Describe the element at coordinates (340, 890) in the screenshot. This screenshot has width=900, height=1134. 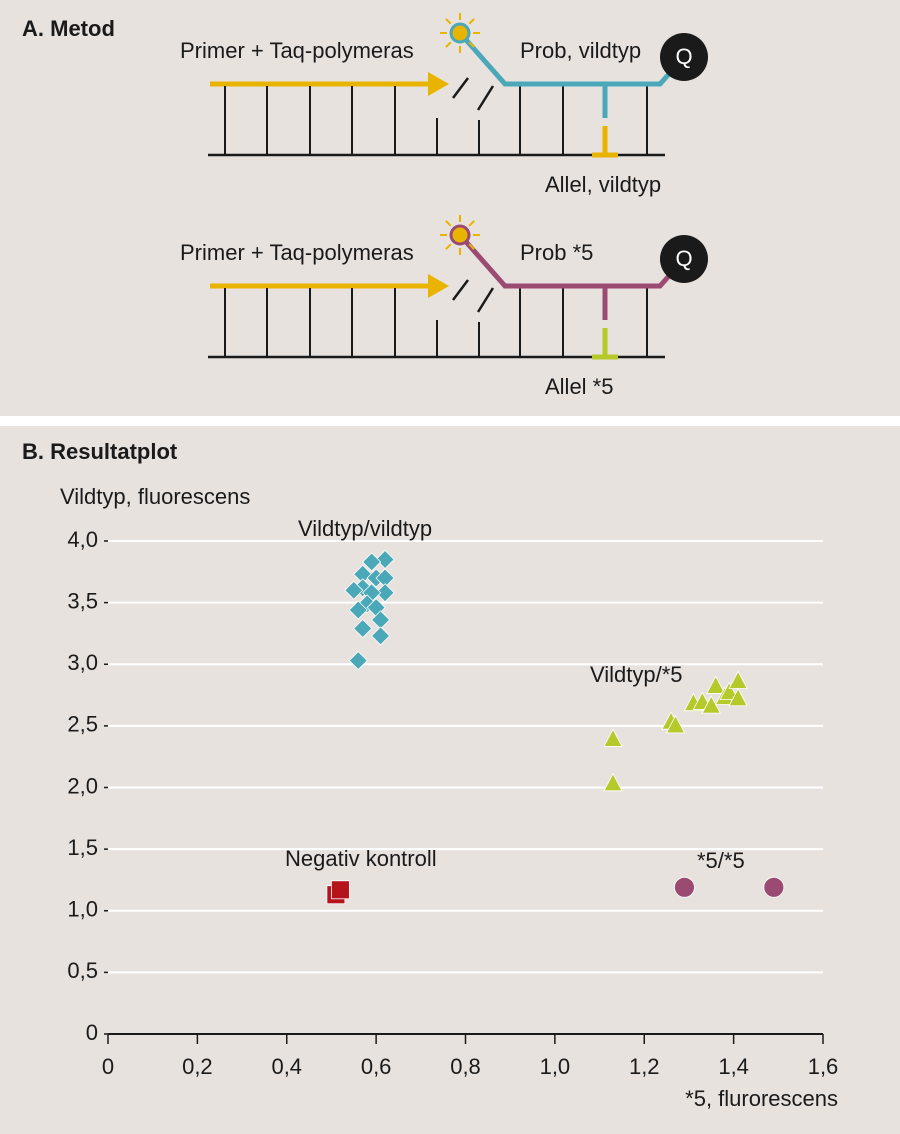
I see `square-marker` at that location.